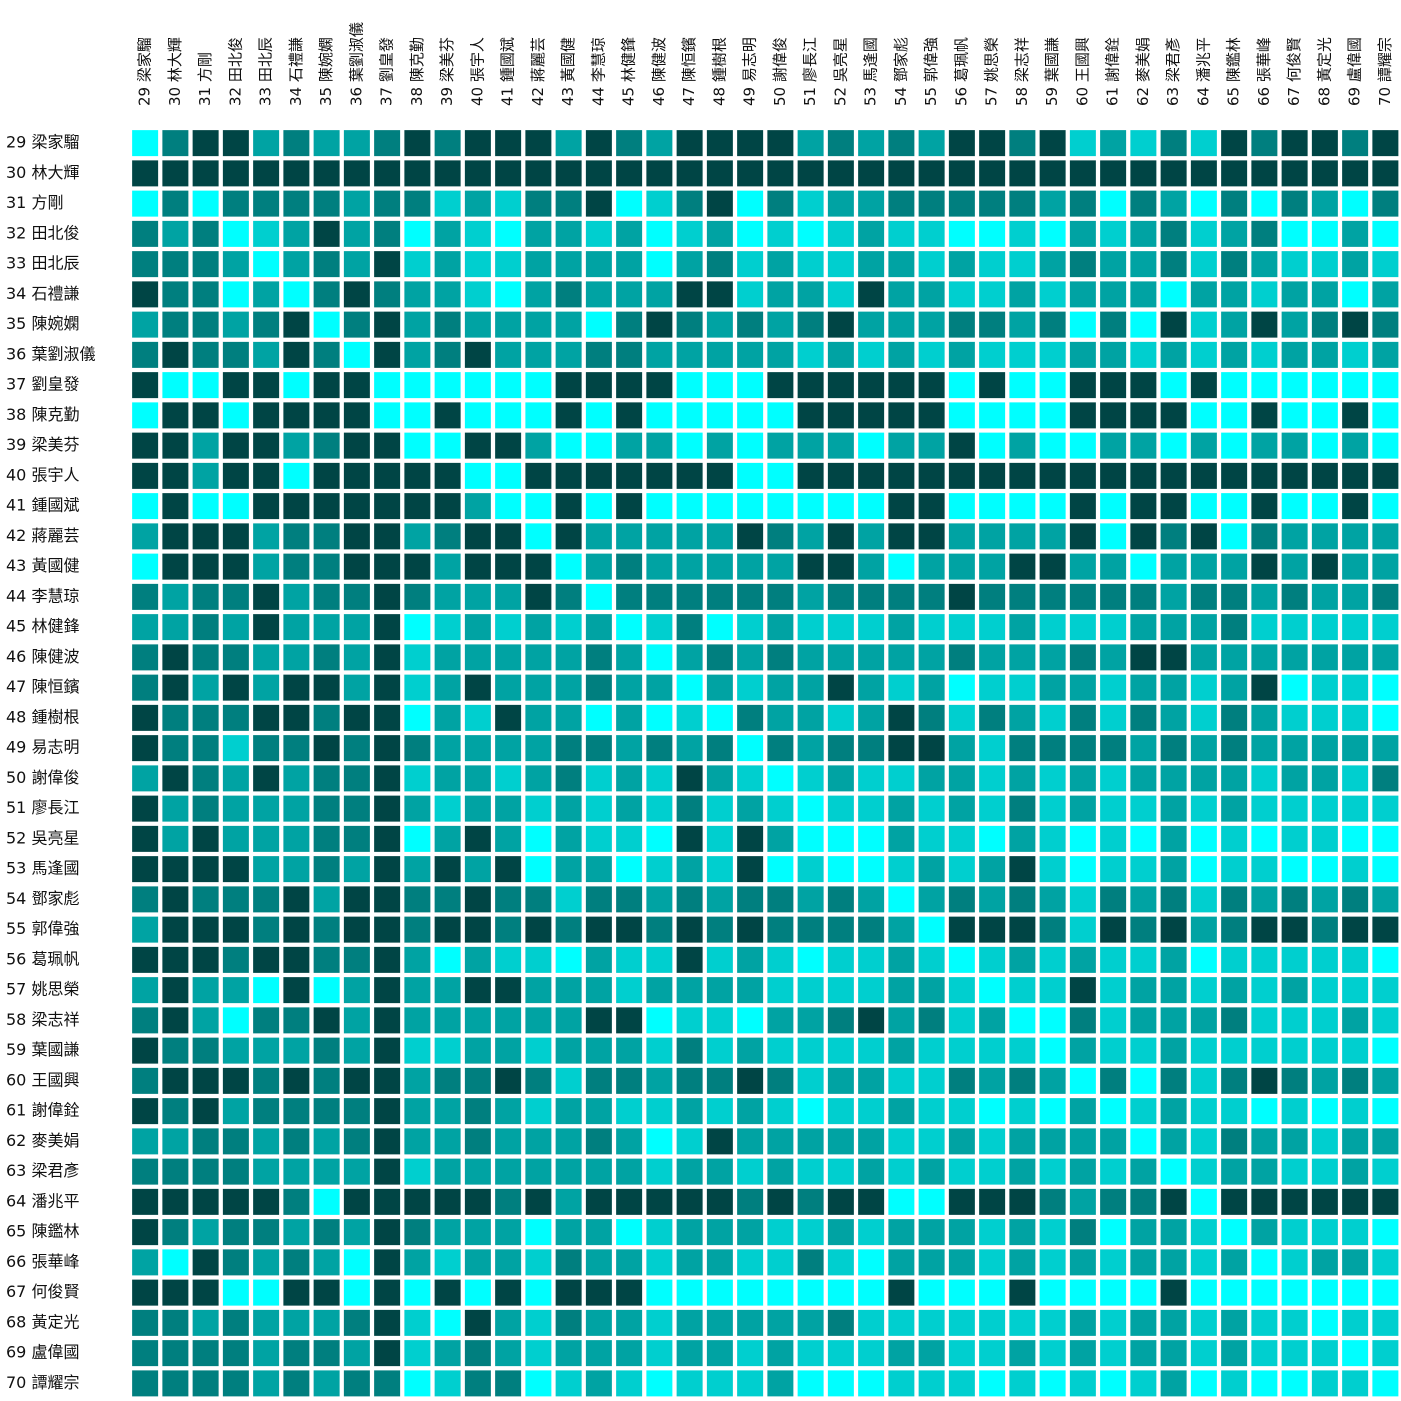  Describe the element at coordinates (1385, 71) in the screenshot. I see `column-label: 70 譚耀宗` at that location.